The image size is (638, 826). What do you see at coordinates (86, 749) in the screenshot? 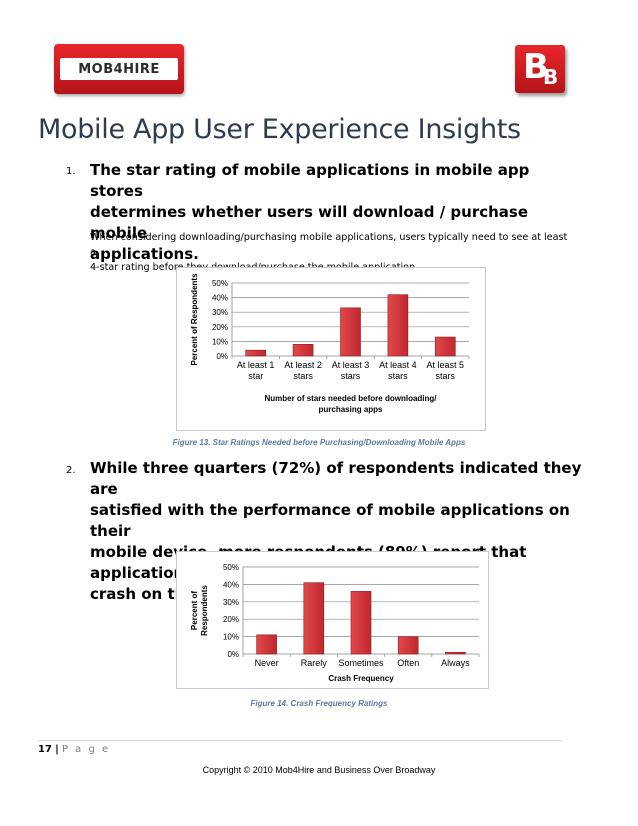
I see `page-word: P a g e` at bounding box center [86, 749].